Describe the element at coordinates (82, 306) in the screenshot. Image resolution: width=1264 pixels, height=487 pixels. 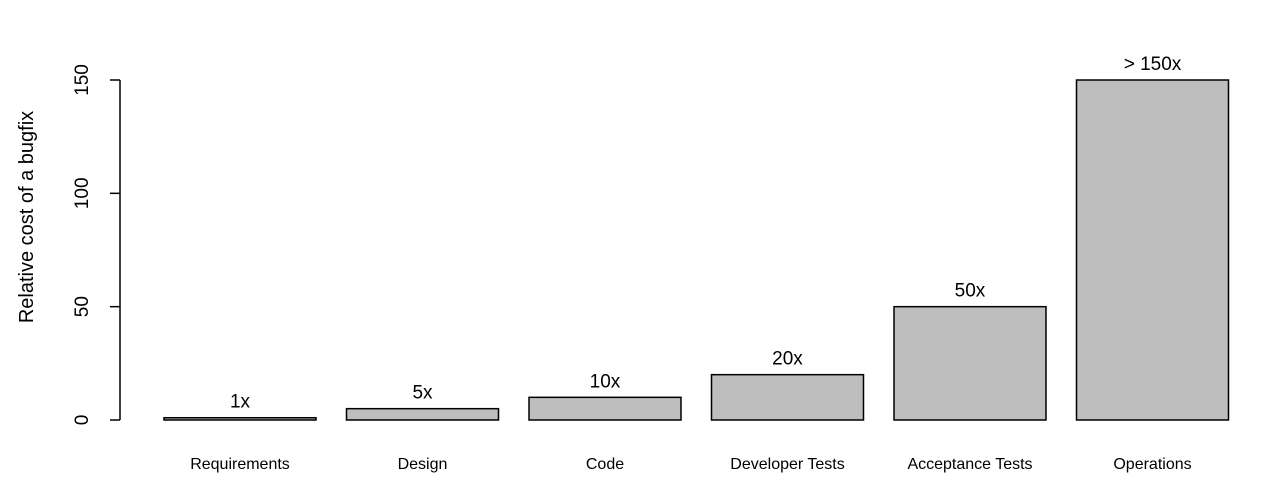
I see `y-tick-label: 50` at that location.